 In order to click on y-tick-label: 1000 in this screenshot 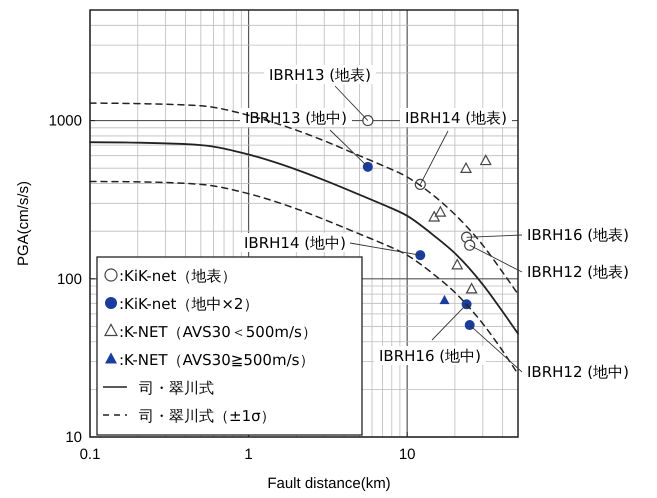, I will do `click(65, 121)`.